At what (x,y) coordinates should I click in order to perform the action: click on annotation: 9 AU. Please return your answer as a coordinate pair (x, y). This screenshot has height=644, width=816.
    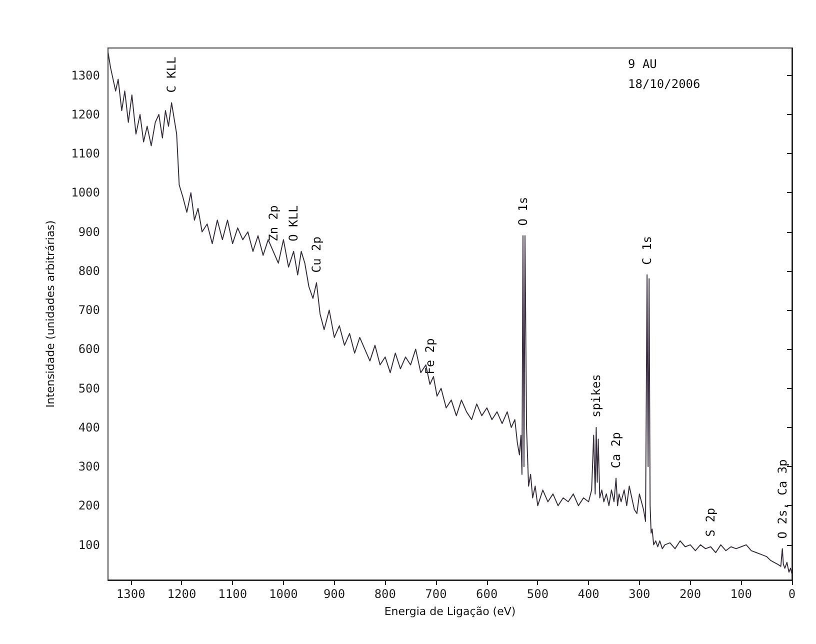
    Looking at the image, I should click on (642, 64).